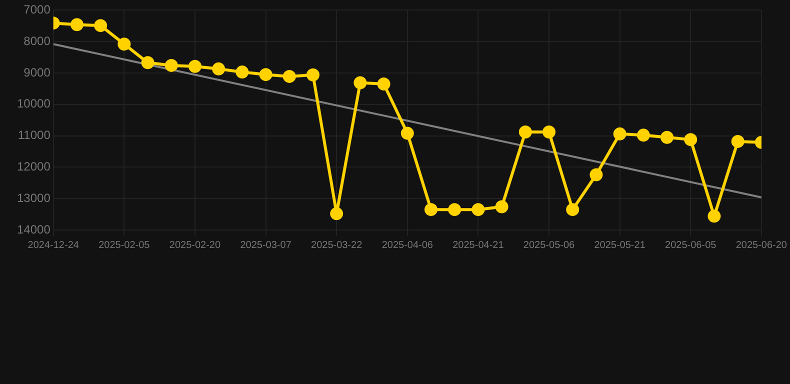 This screenshot has width=790, height=384. Describe the element at coordinates (195, 245) in the screenshot. I see `x-tick-label: 2025-02-20` at that location.